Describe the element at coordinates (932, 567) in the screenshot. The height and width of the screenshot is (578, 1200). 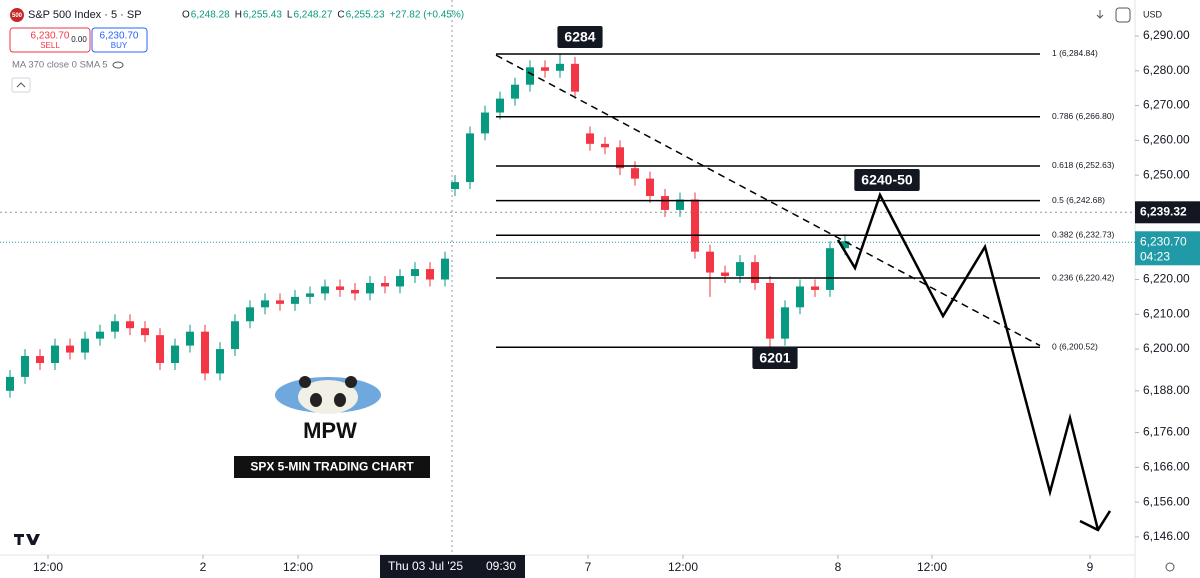
I see `x-tick-label: 12:00` at that location.